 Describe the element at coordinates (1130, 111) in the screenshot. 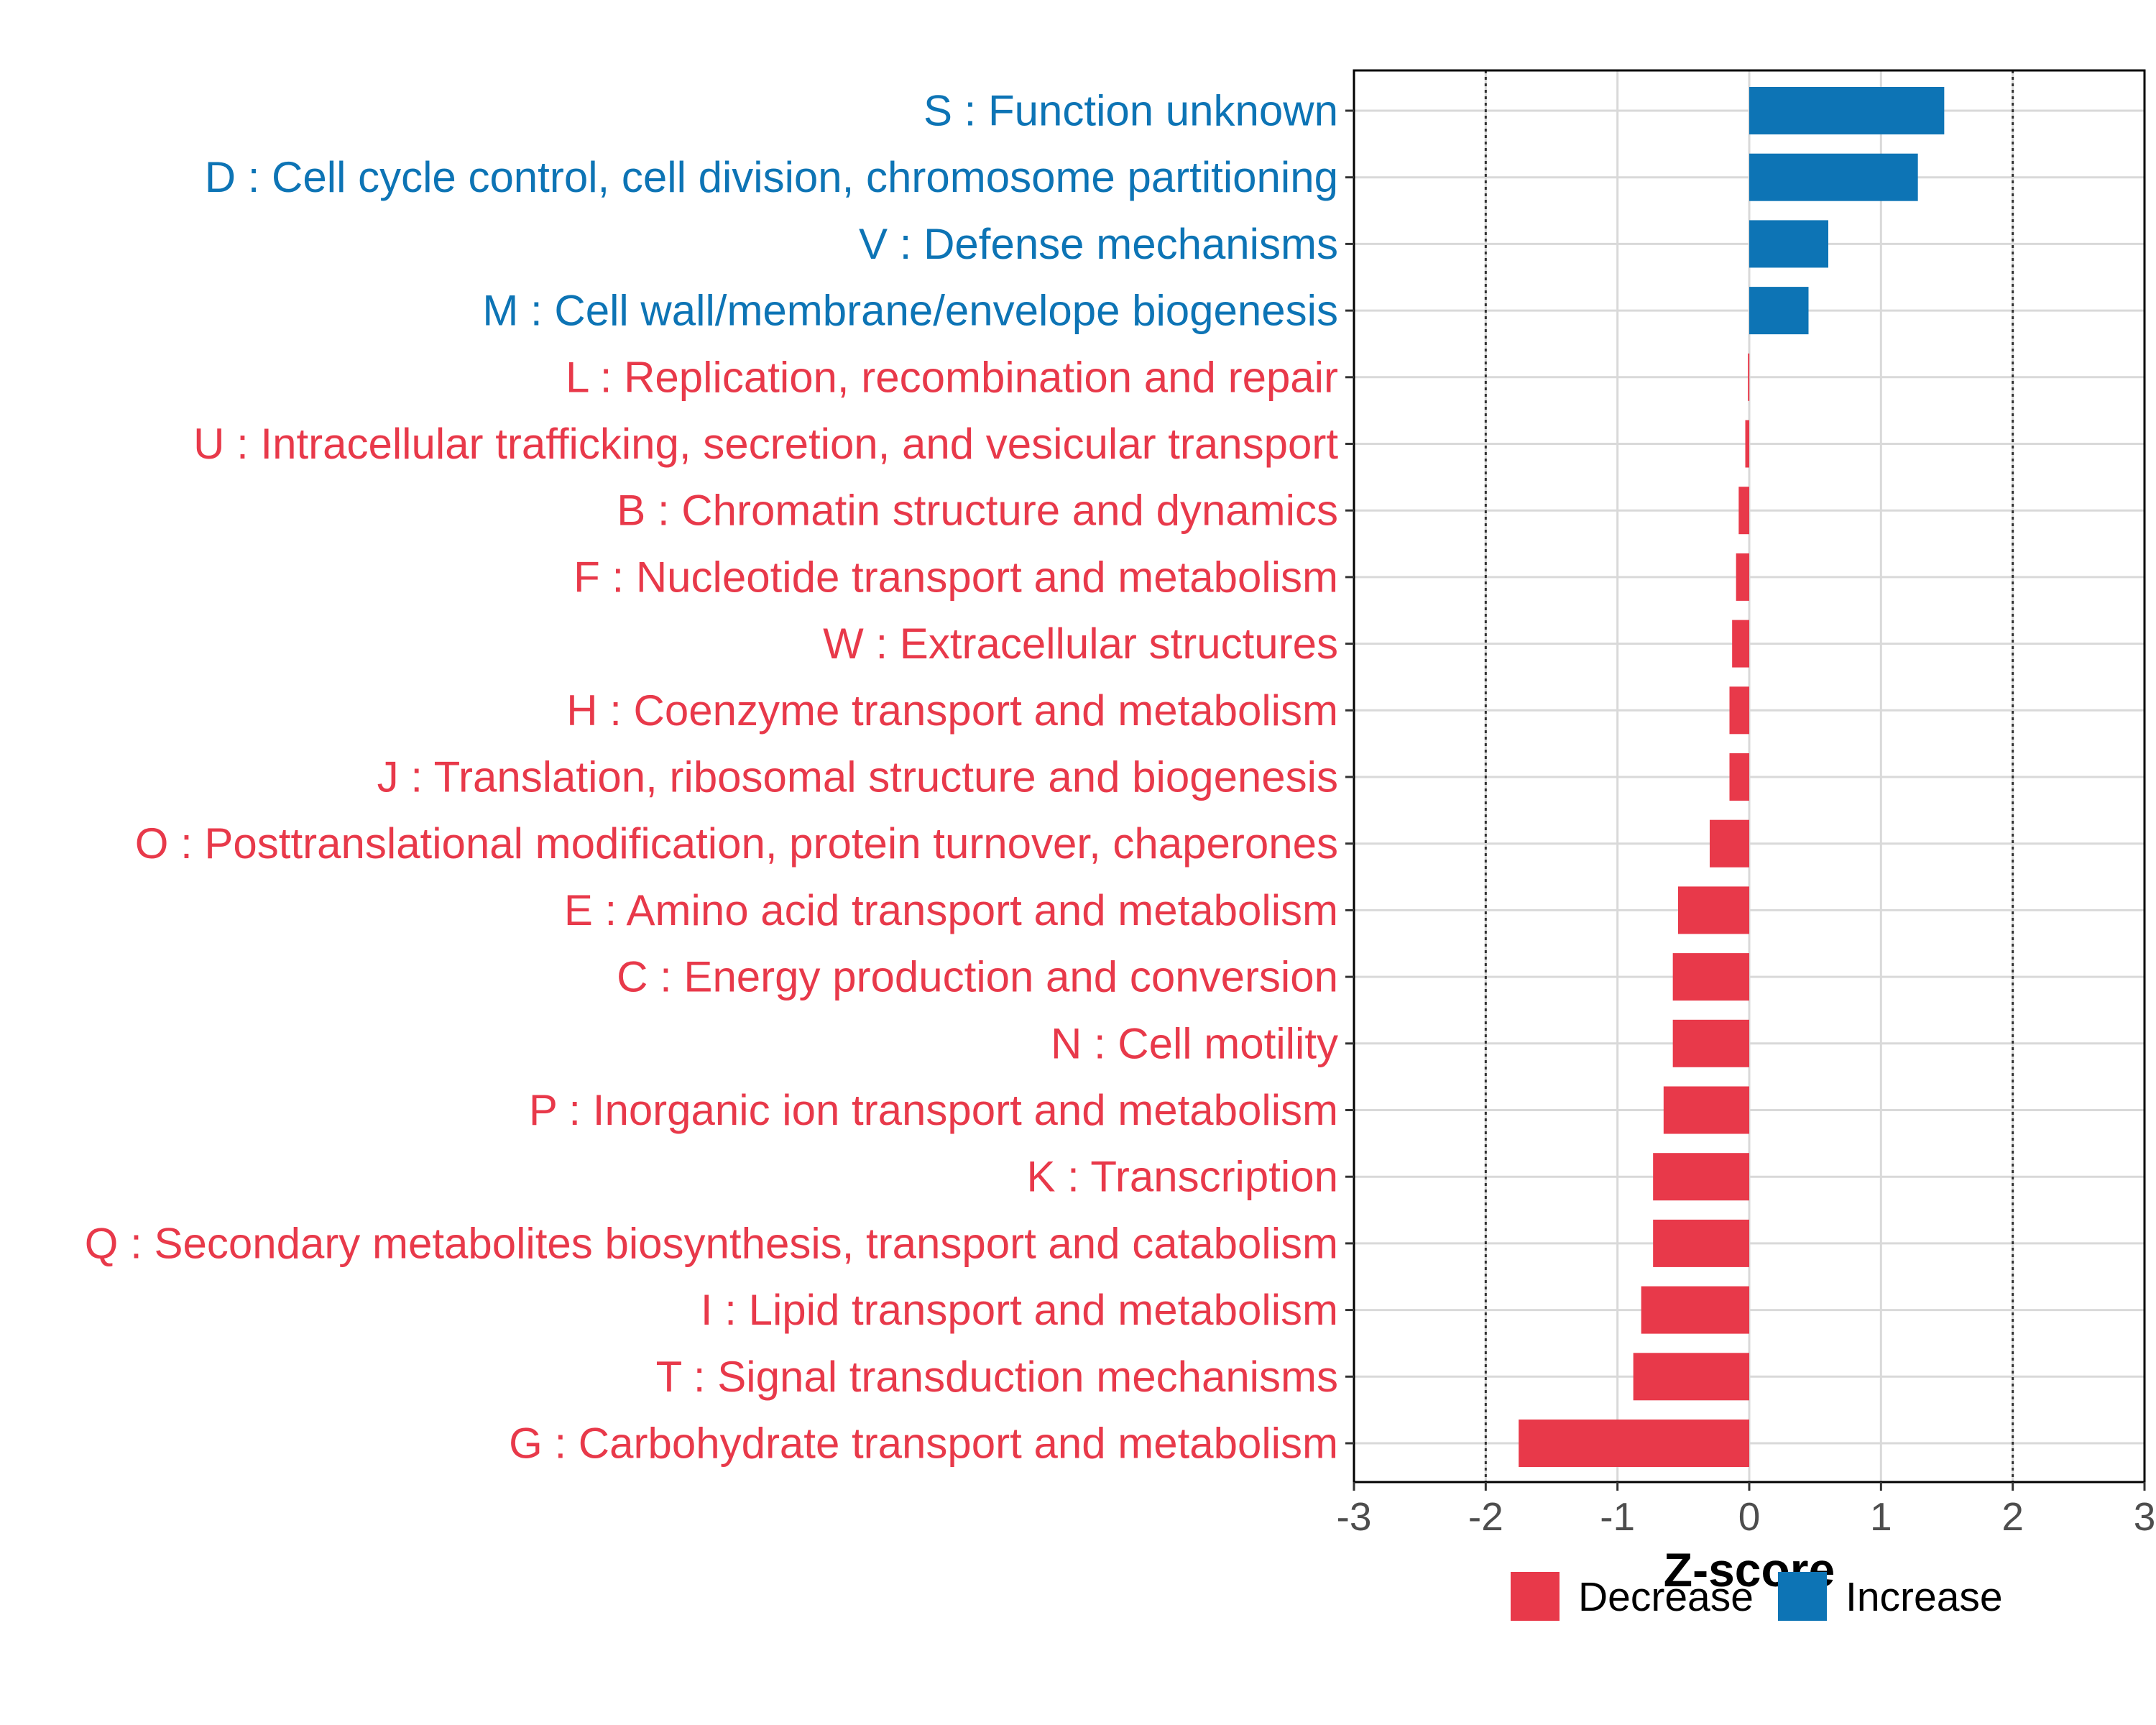

I see `category-label: S : Function unknown` at that location.